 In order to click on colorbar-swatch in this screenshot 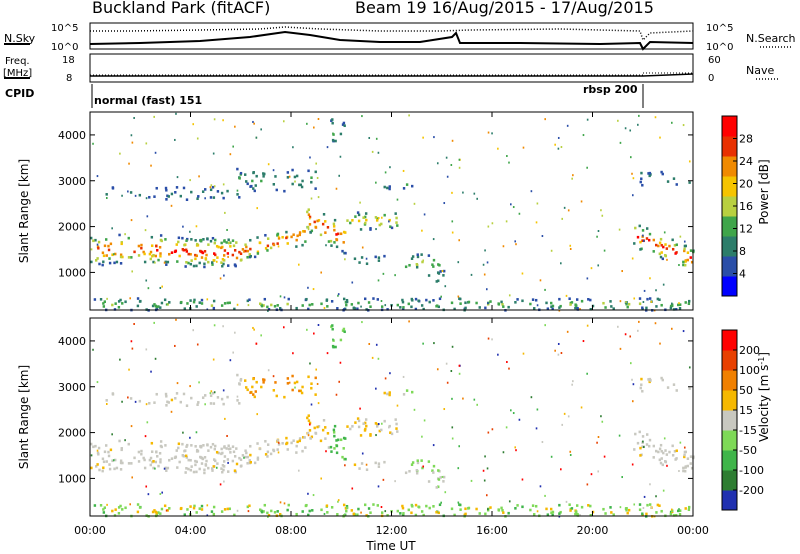, I will do `click(729, 380)`.